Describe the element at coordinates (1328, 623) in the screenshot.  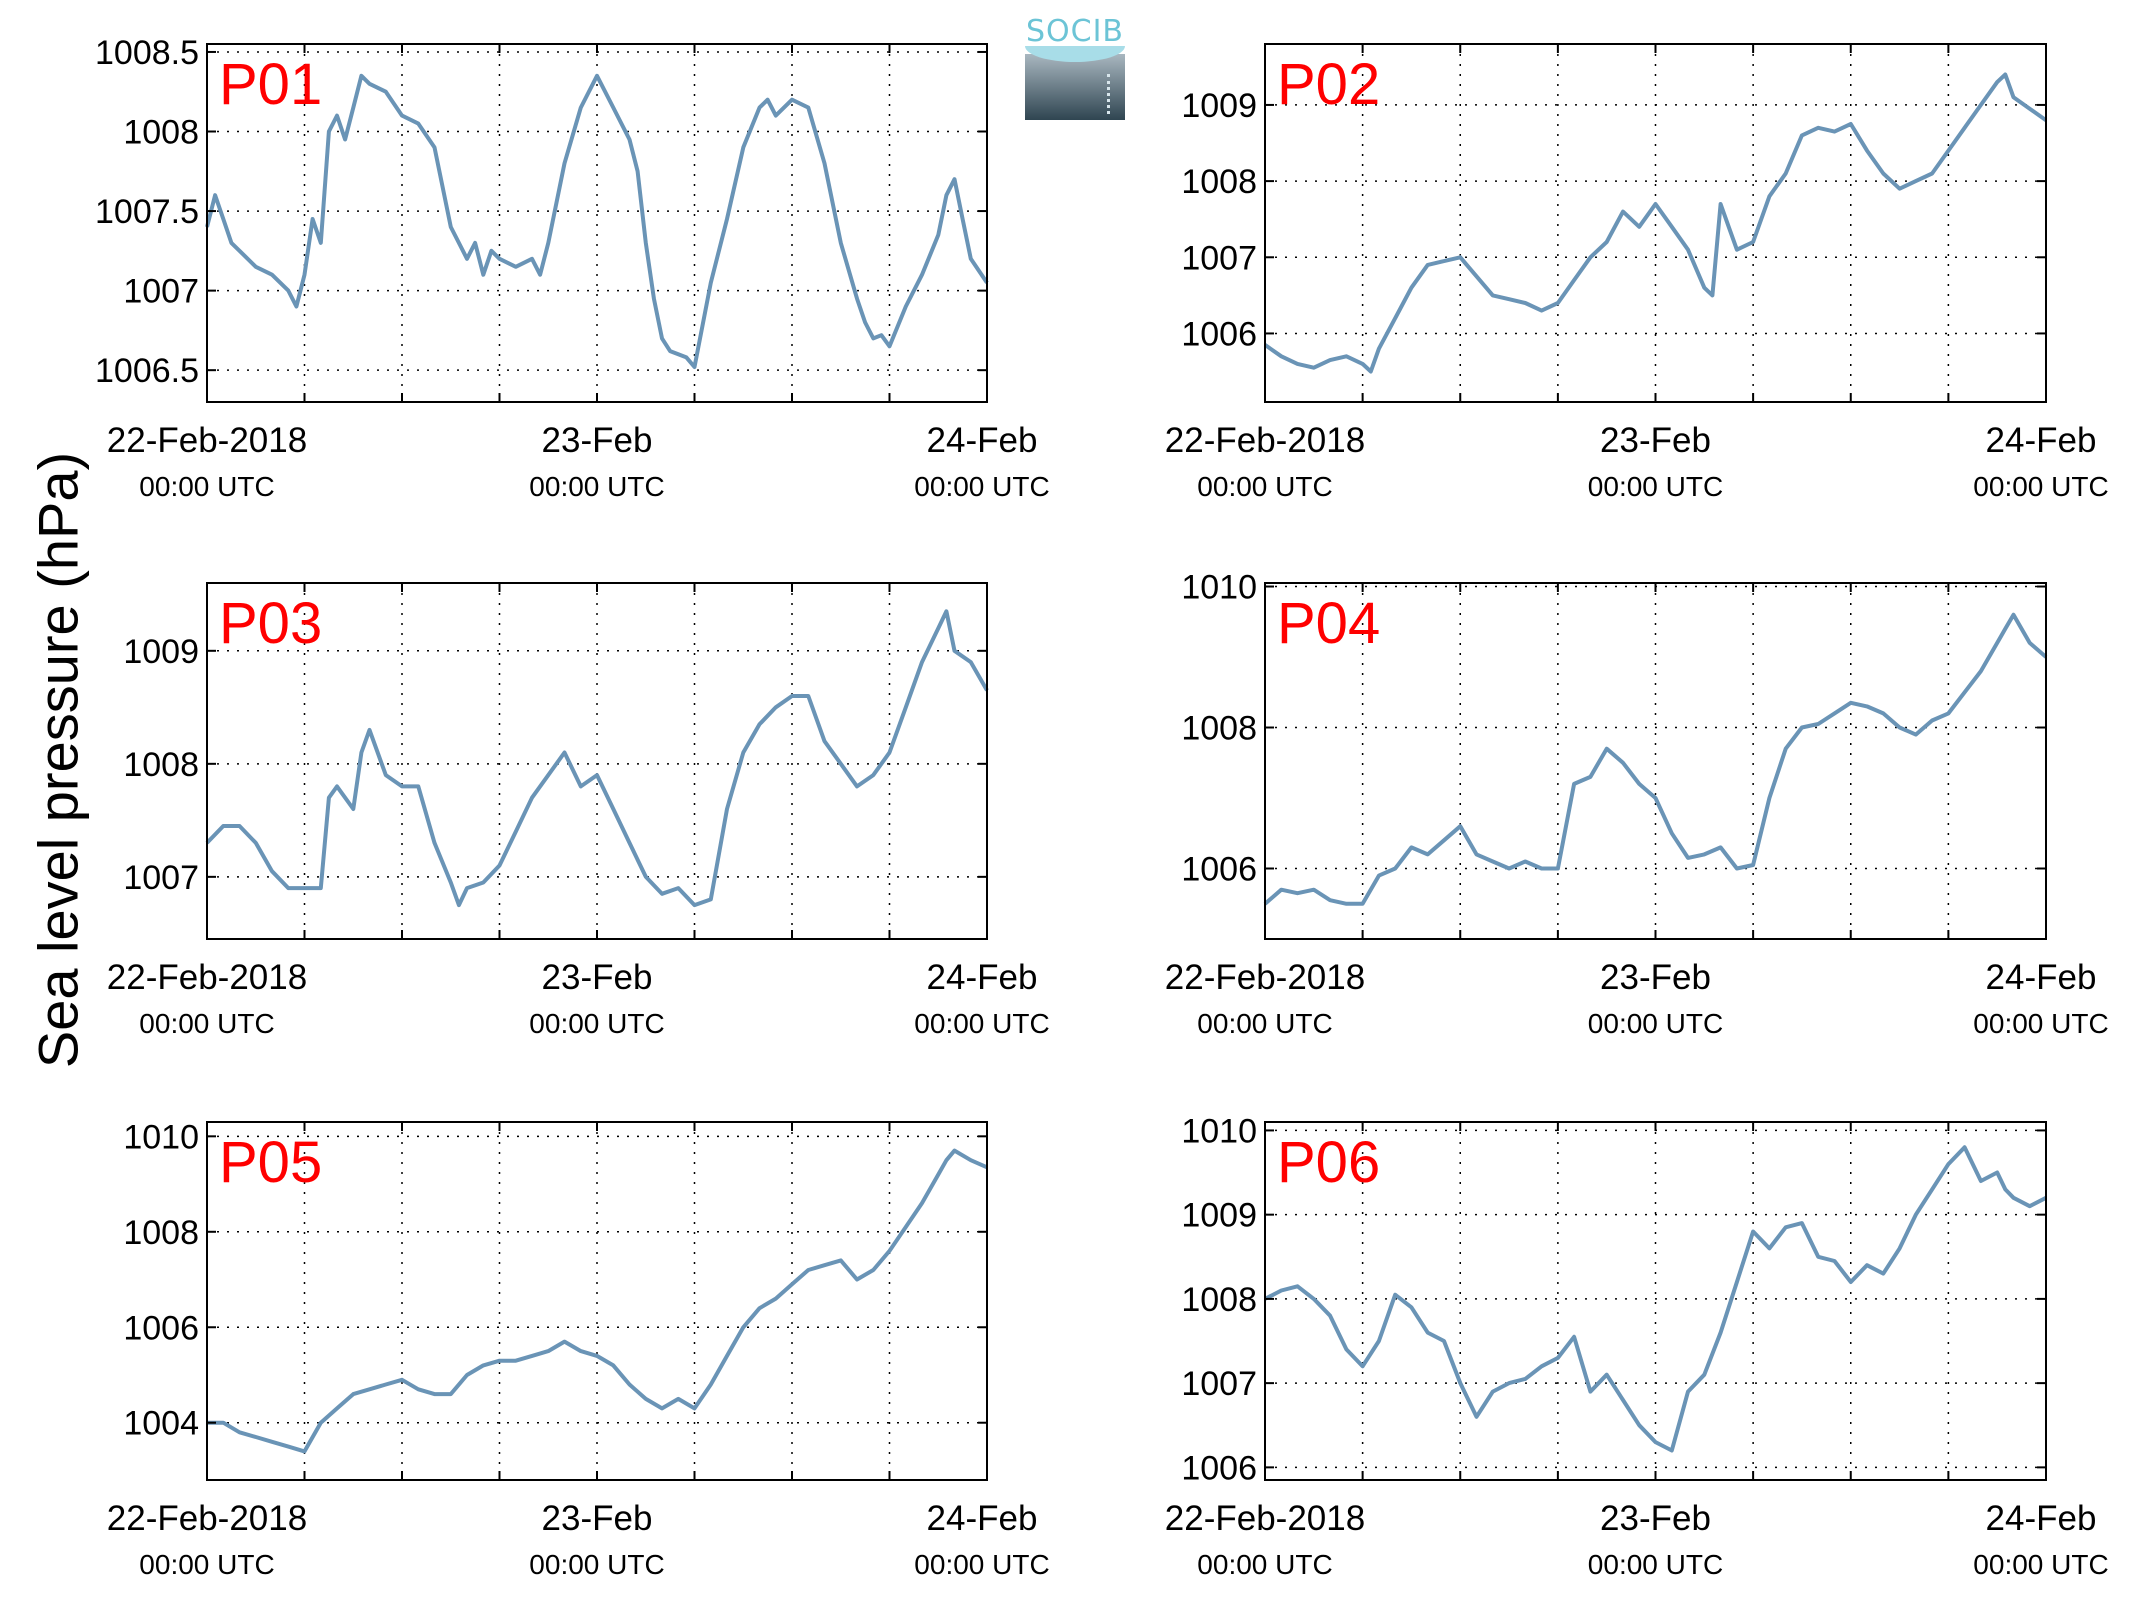
I see `panel-title: P04` at that location.